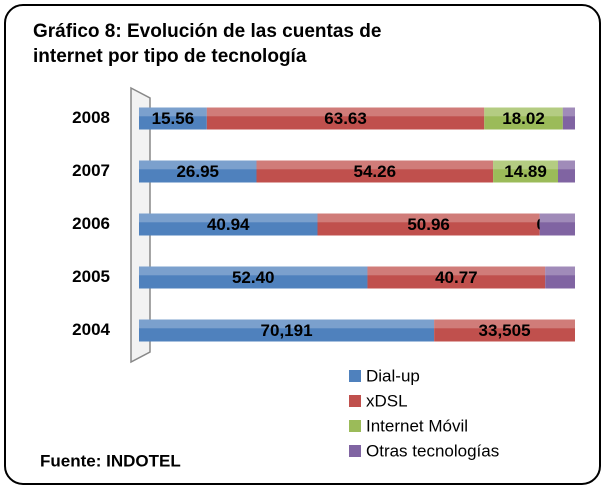 This screenshot has height=494, width=605. I want to click on y-tick-label: 2006, so click(91, 223).